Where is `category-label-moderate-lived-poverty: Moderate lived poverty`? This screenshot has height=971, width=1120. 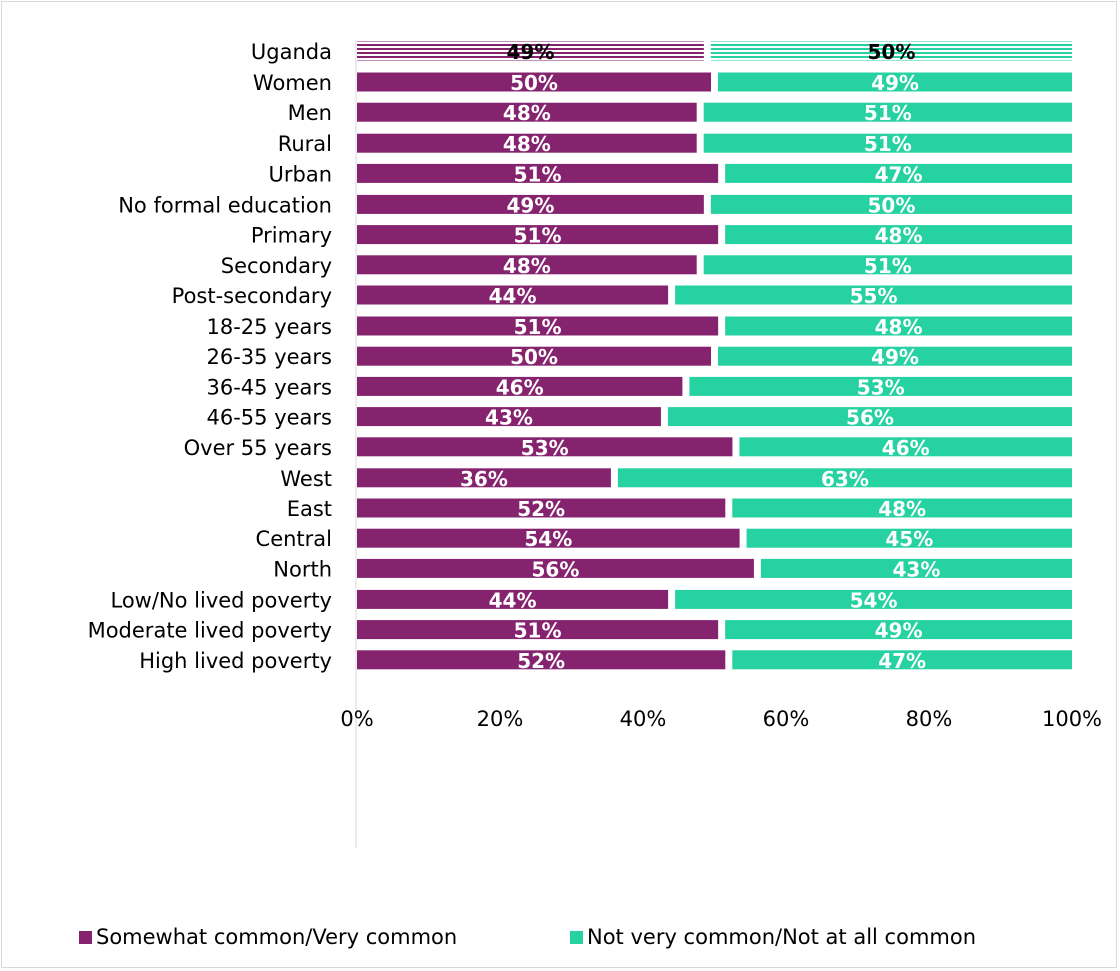 category-label-moderate-lived-poverty: Moderate lived poverty is located at coordinates (210, 631).